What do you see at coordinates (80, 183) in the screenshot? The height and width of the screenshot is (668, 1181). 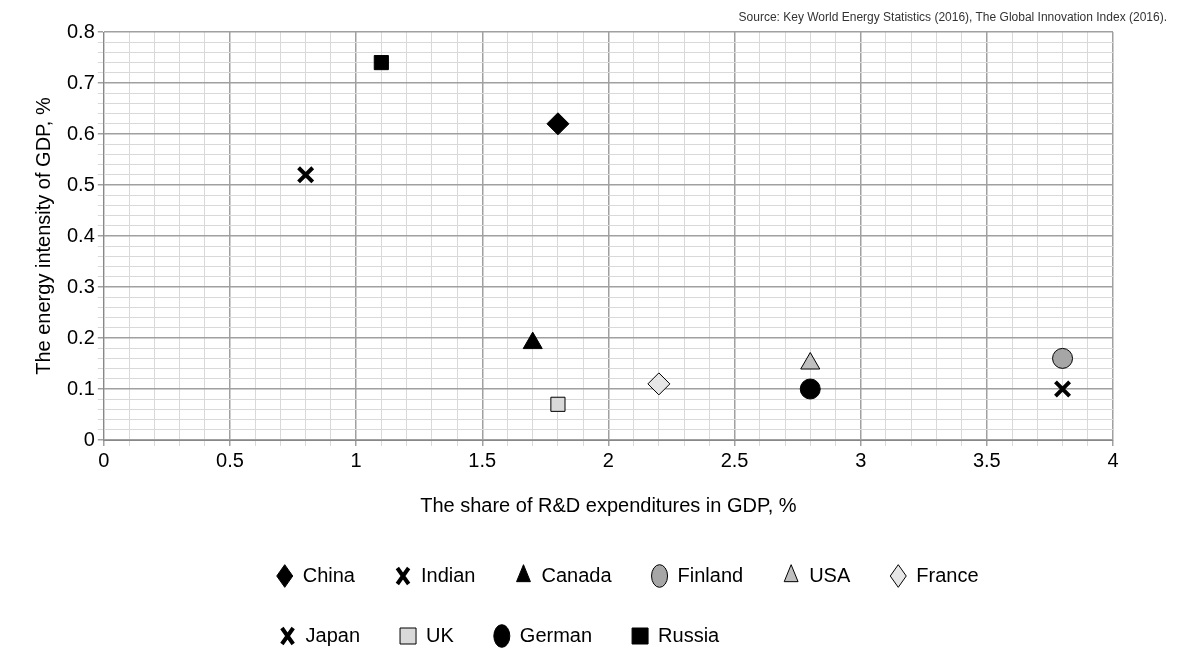 I see `y-tick-label: 0.5` at bounding box center [80, 183].